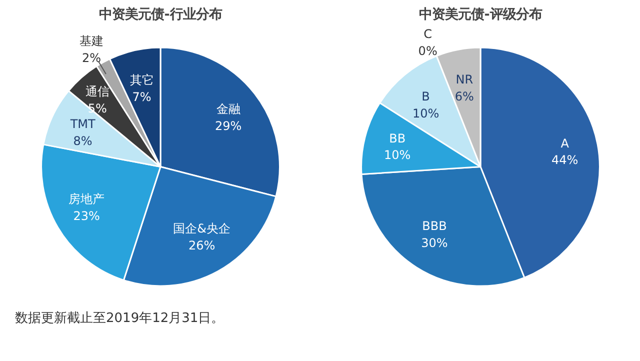 The image size is (640, 361). Describe the element at coordinates (564, 160) in the screenshot. I see `data-label: 44%` at that location.